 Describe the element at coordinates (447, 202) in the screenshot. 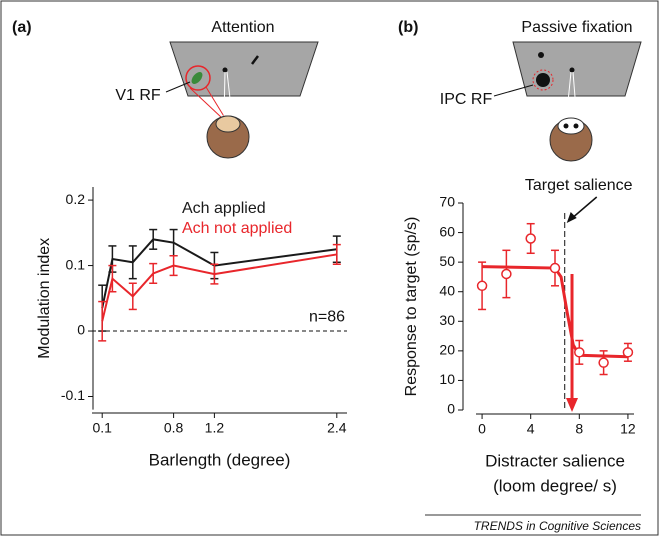

I see `y-tick-label: 70` at that location.